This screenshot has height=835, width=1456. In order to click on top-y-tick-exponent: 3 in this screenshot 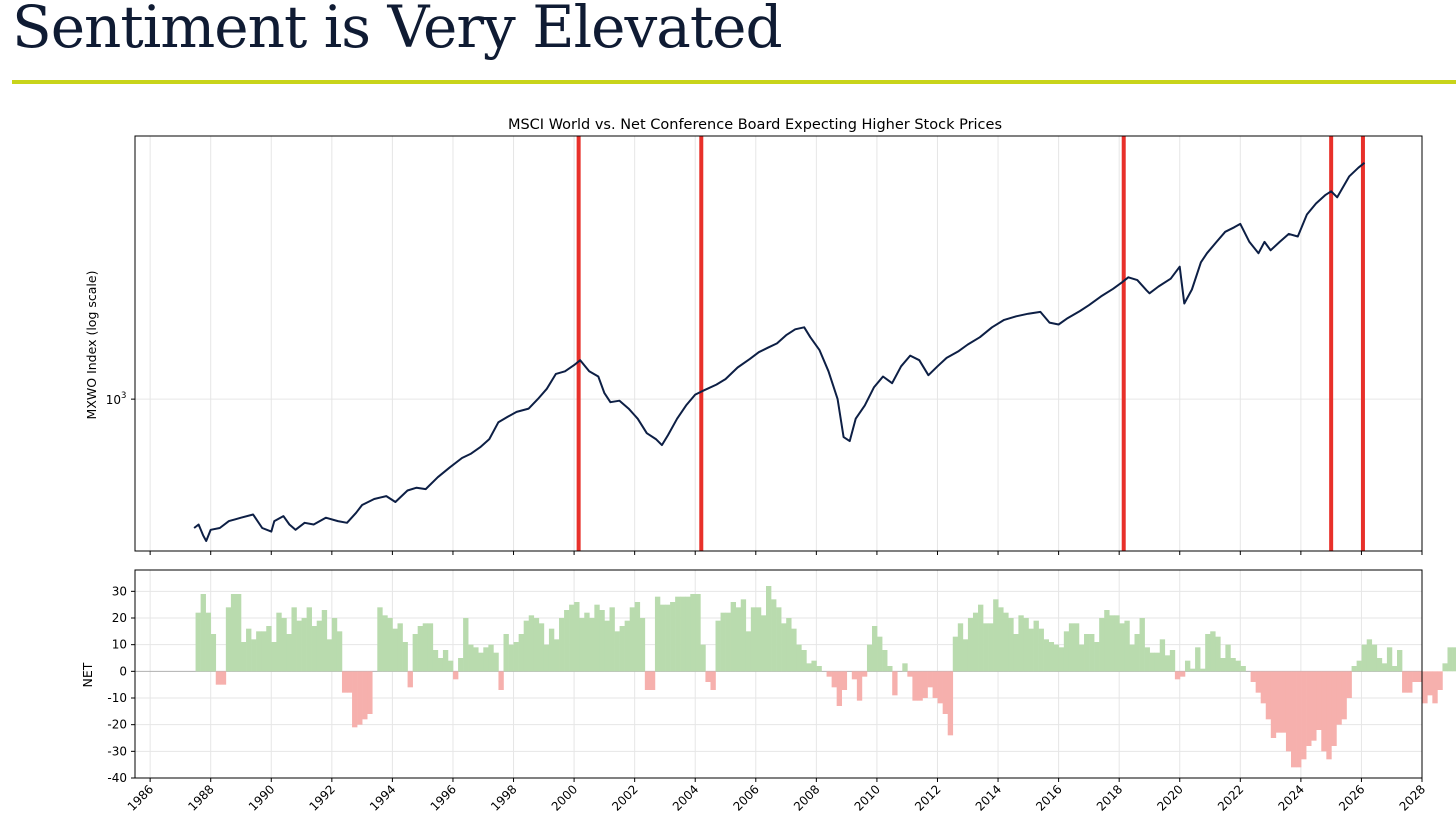, I will do `click(123, 396)`.